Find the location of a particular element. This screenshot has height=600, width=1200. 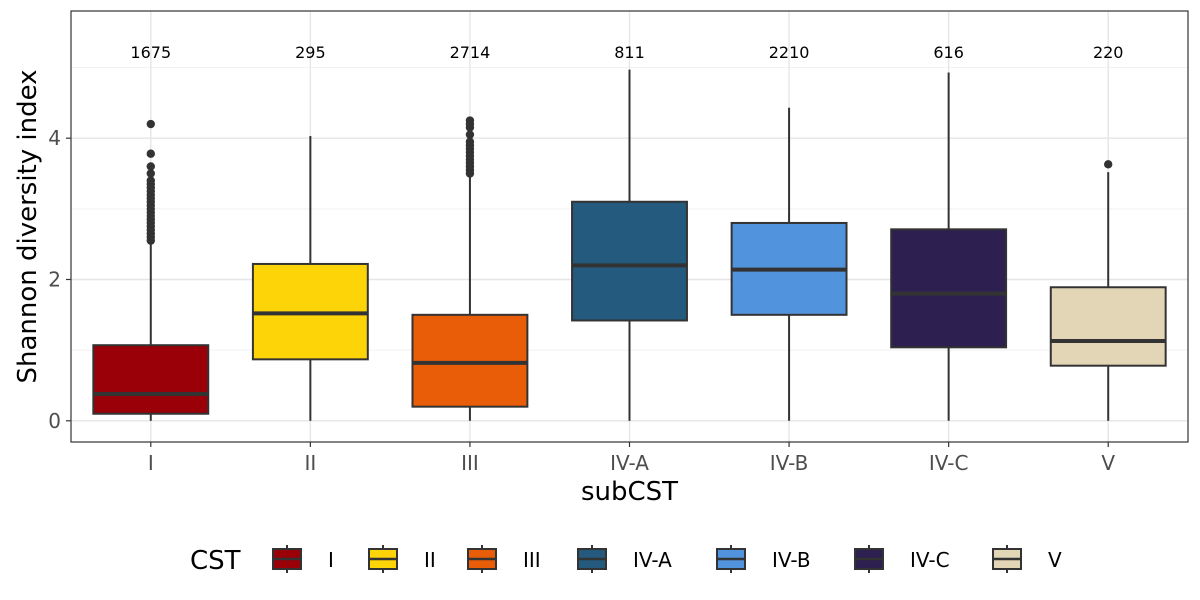

legend-item: V is located at coordinates (1027, 559).